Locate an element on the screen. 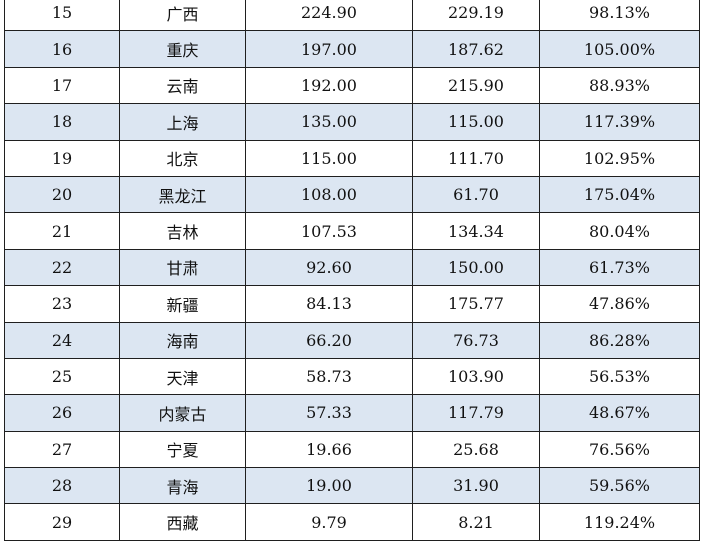  province-cell: 吉林 is located at coordinates (182, 231).